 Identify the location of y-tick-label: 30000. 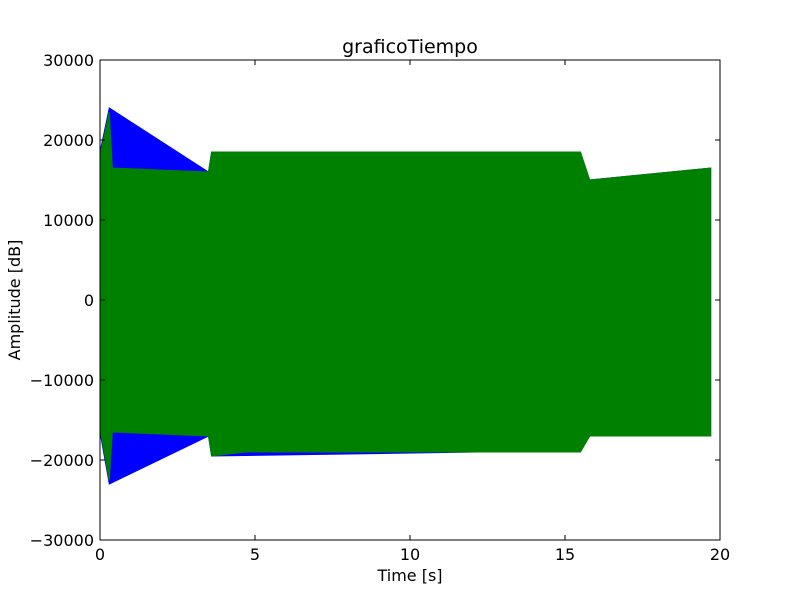
(68, 60).